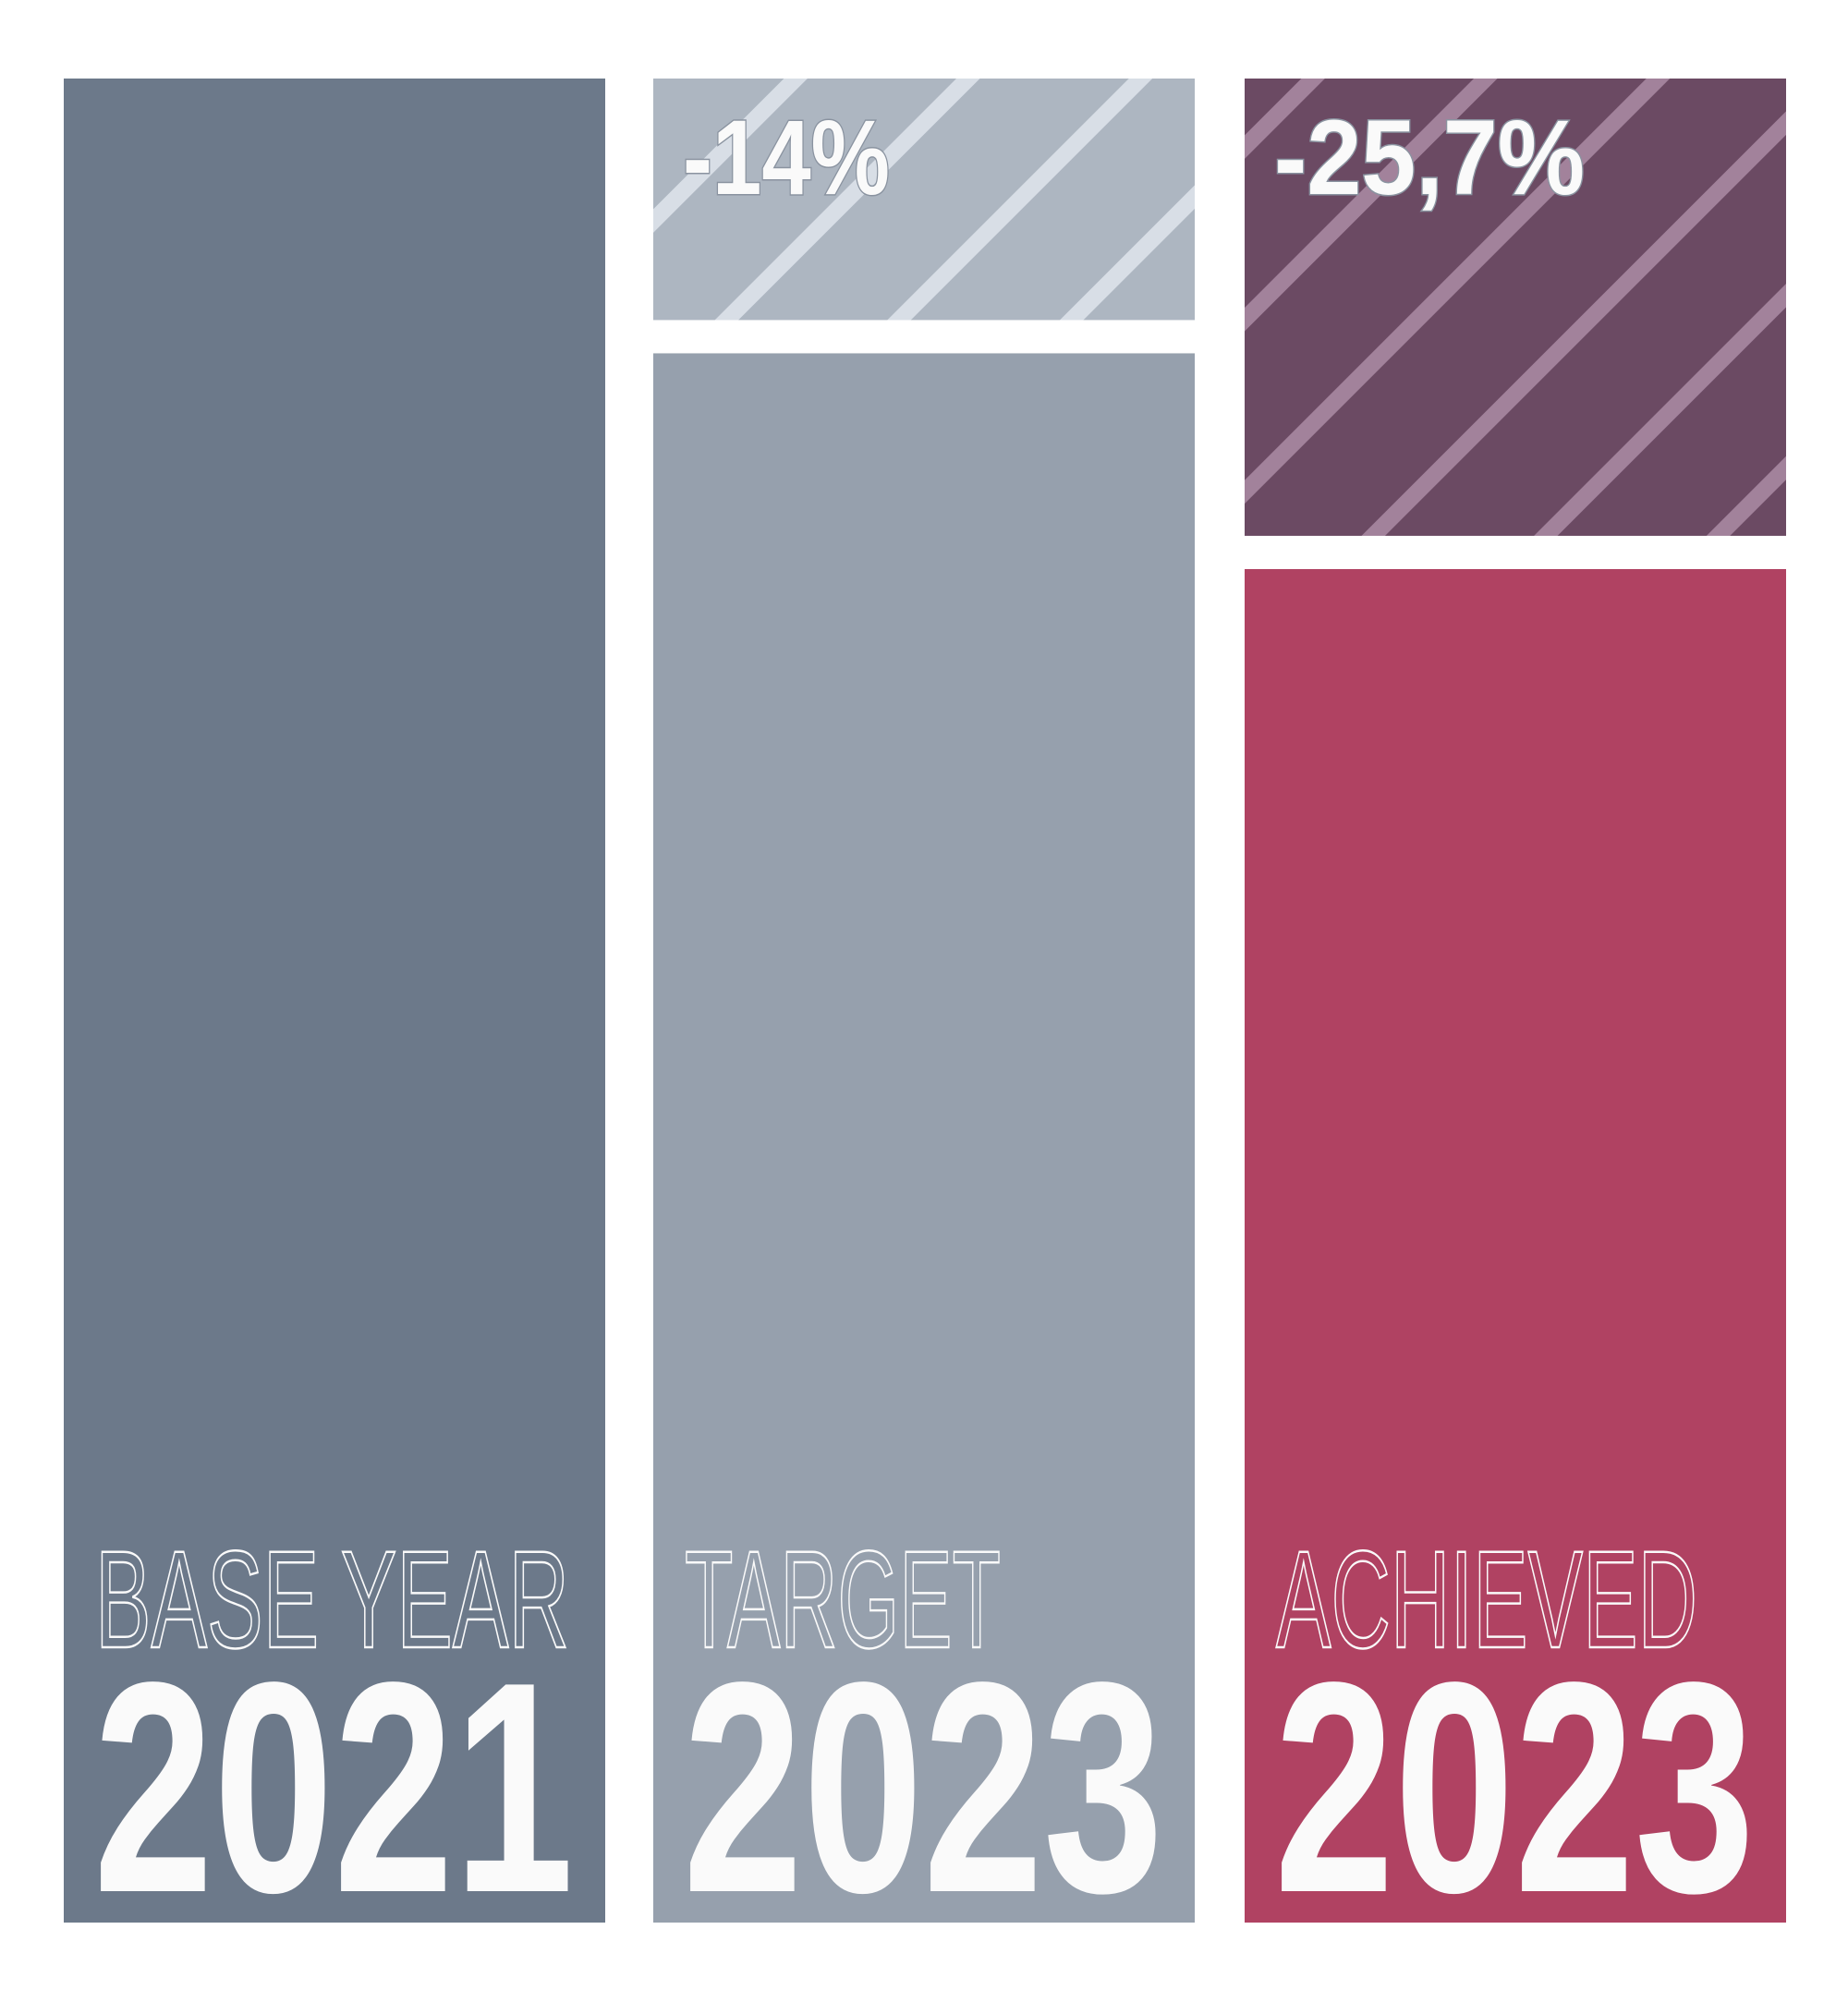  Describe the element at coordinates (332, 1599) in the screenshot. I see `category-label: BASE YEAR` at that location.